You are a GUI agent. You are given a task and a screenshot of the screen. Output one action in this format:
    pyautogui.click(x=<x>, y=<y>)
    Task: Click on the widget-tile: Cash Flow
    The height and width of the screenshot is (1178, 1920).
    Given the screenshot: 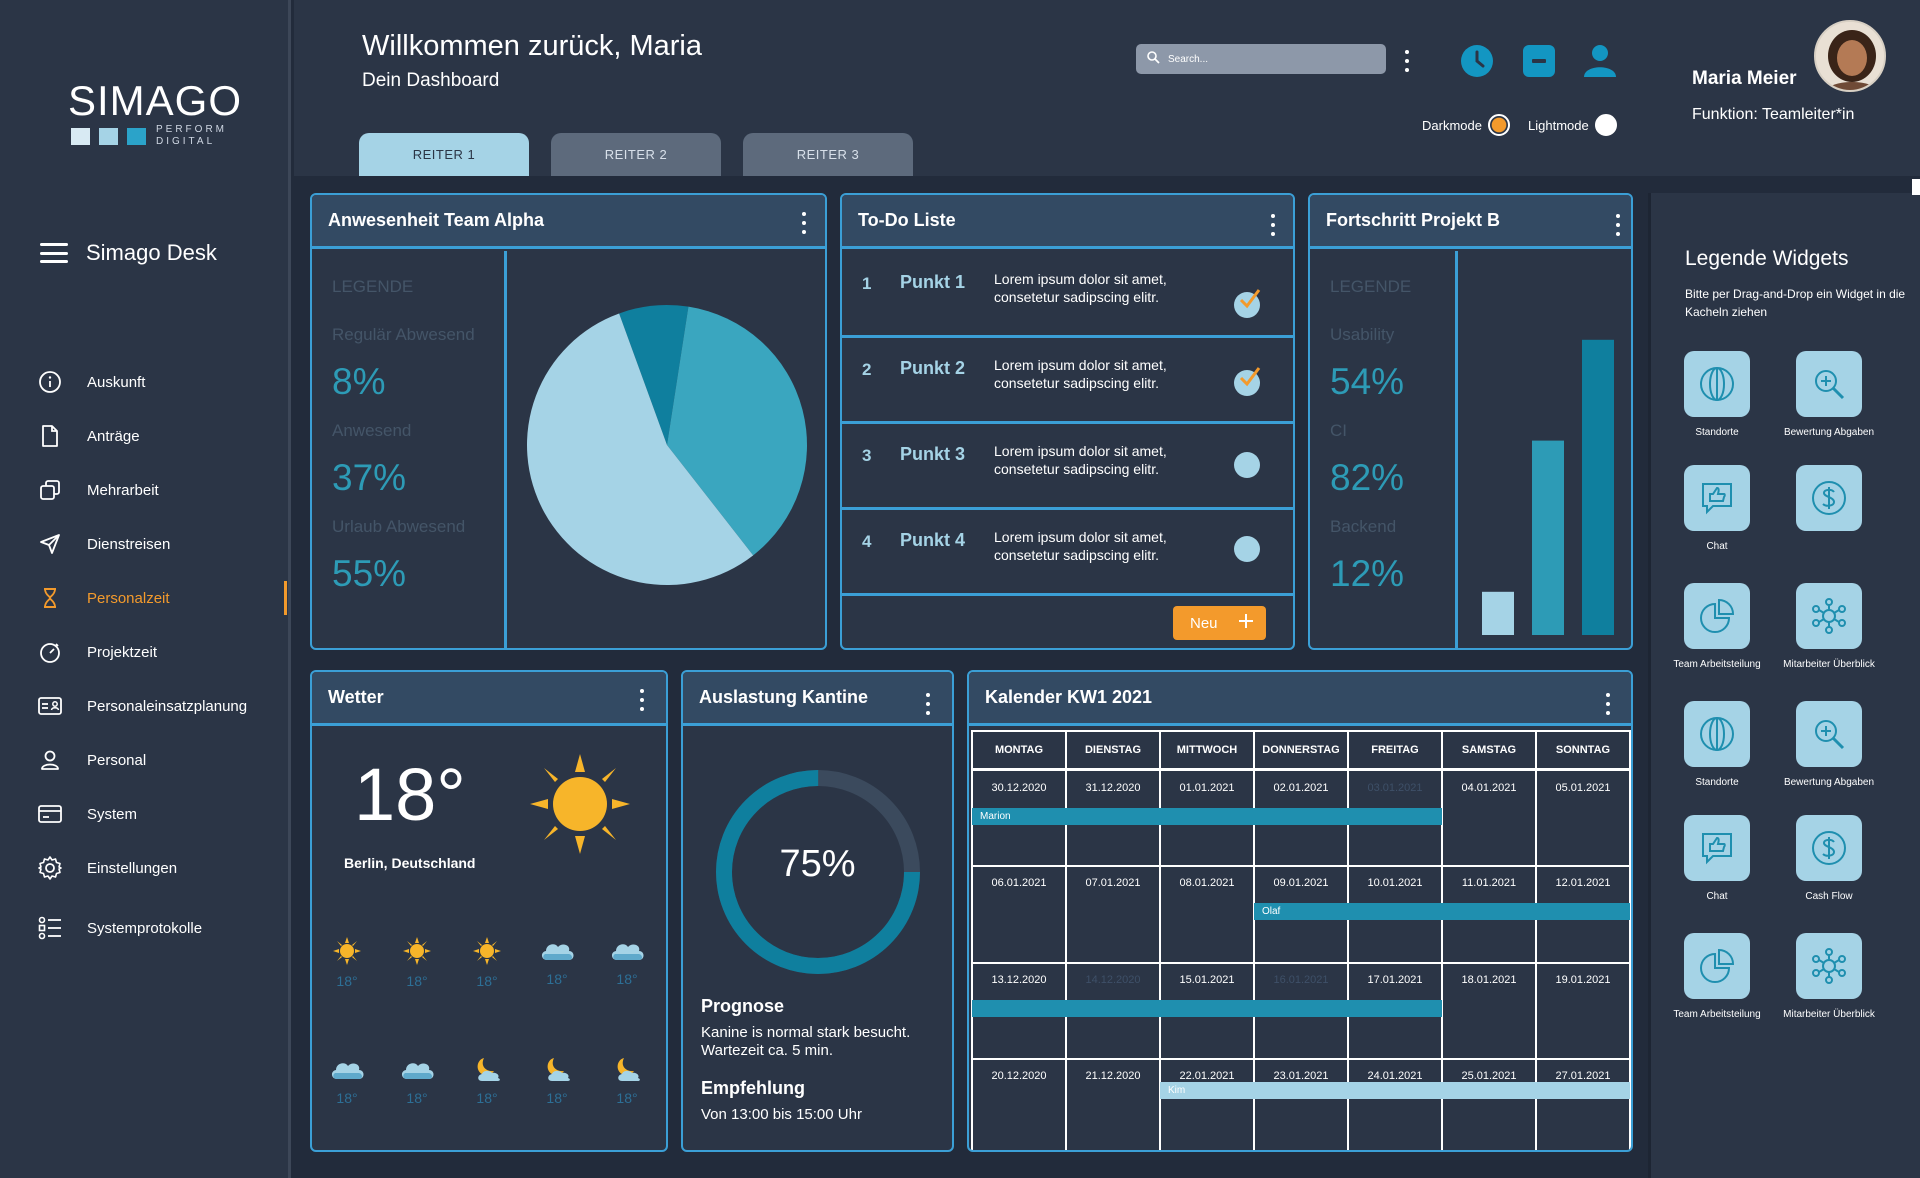 What is the action you would take?
    pyautogui.click(x=1829, y=859)
    